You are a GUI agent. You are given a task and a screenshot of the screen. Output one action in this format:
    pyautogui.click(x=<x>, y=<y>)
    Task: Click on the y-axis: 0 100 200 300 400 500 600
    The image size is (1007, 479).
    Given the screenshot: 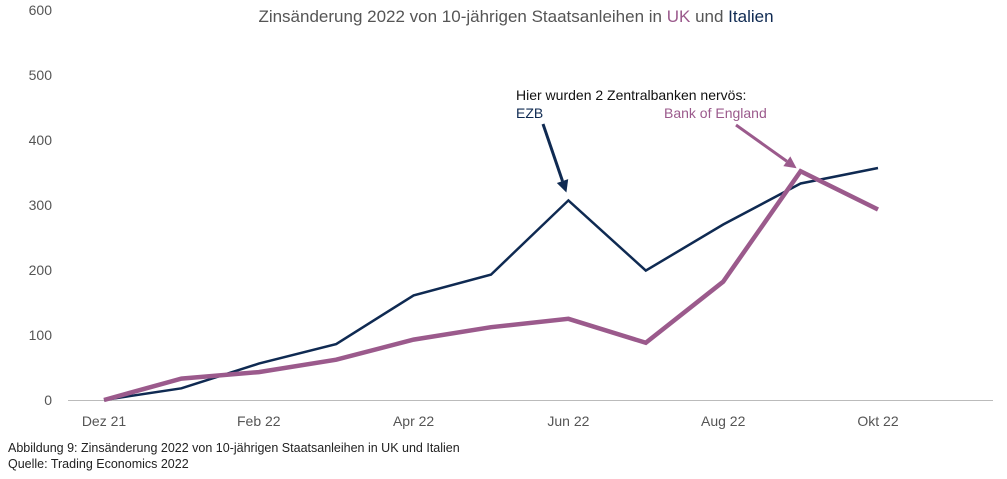 What is the action you would take?
    pyautogui.click(x=41, y=205)
    